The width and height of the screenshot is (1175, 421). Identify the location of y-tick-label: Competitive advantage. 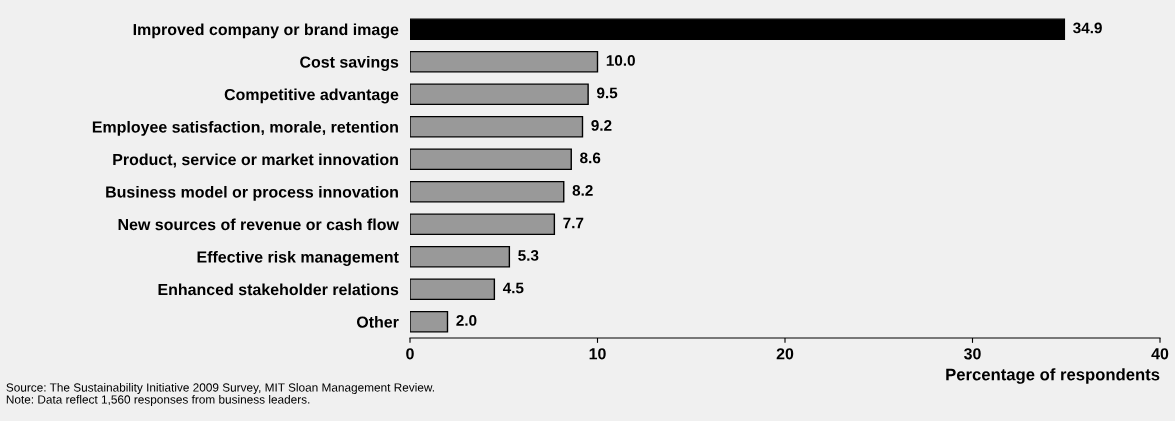
(311, 96).